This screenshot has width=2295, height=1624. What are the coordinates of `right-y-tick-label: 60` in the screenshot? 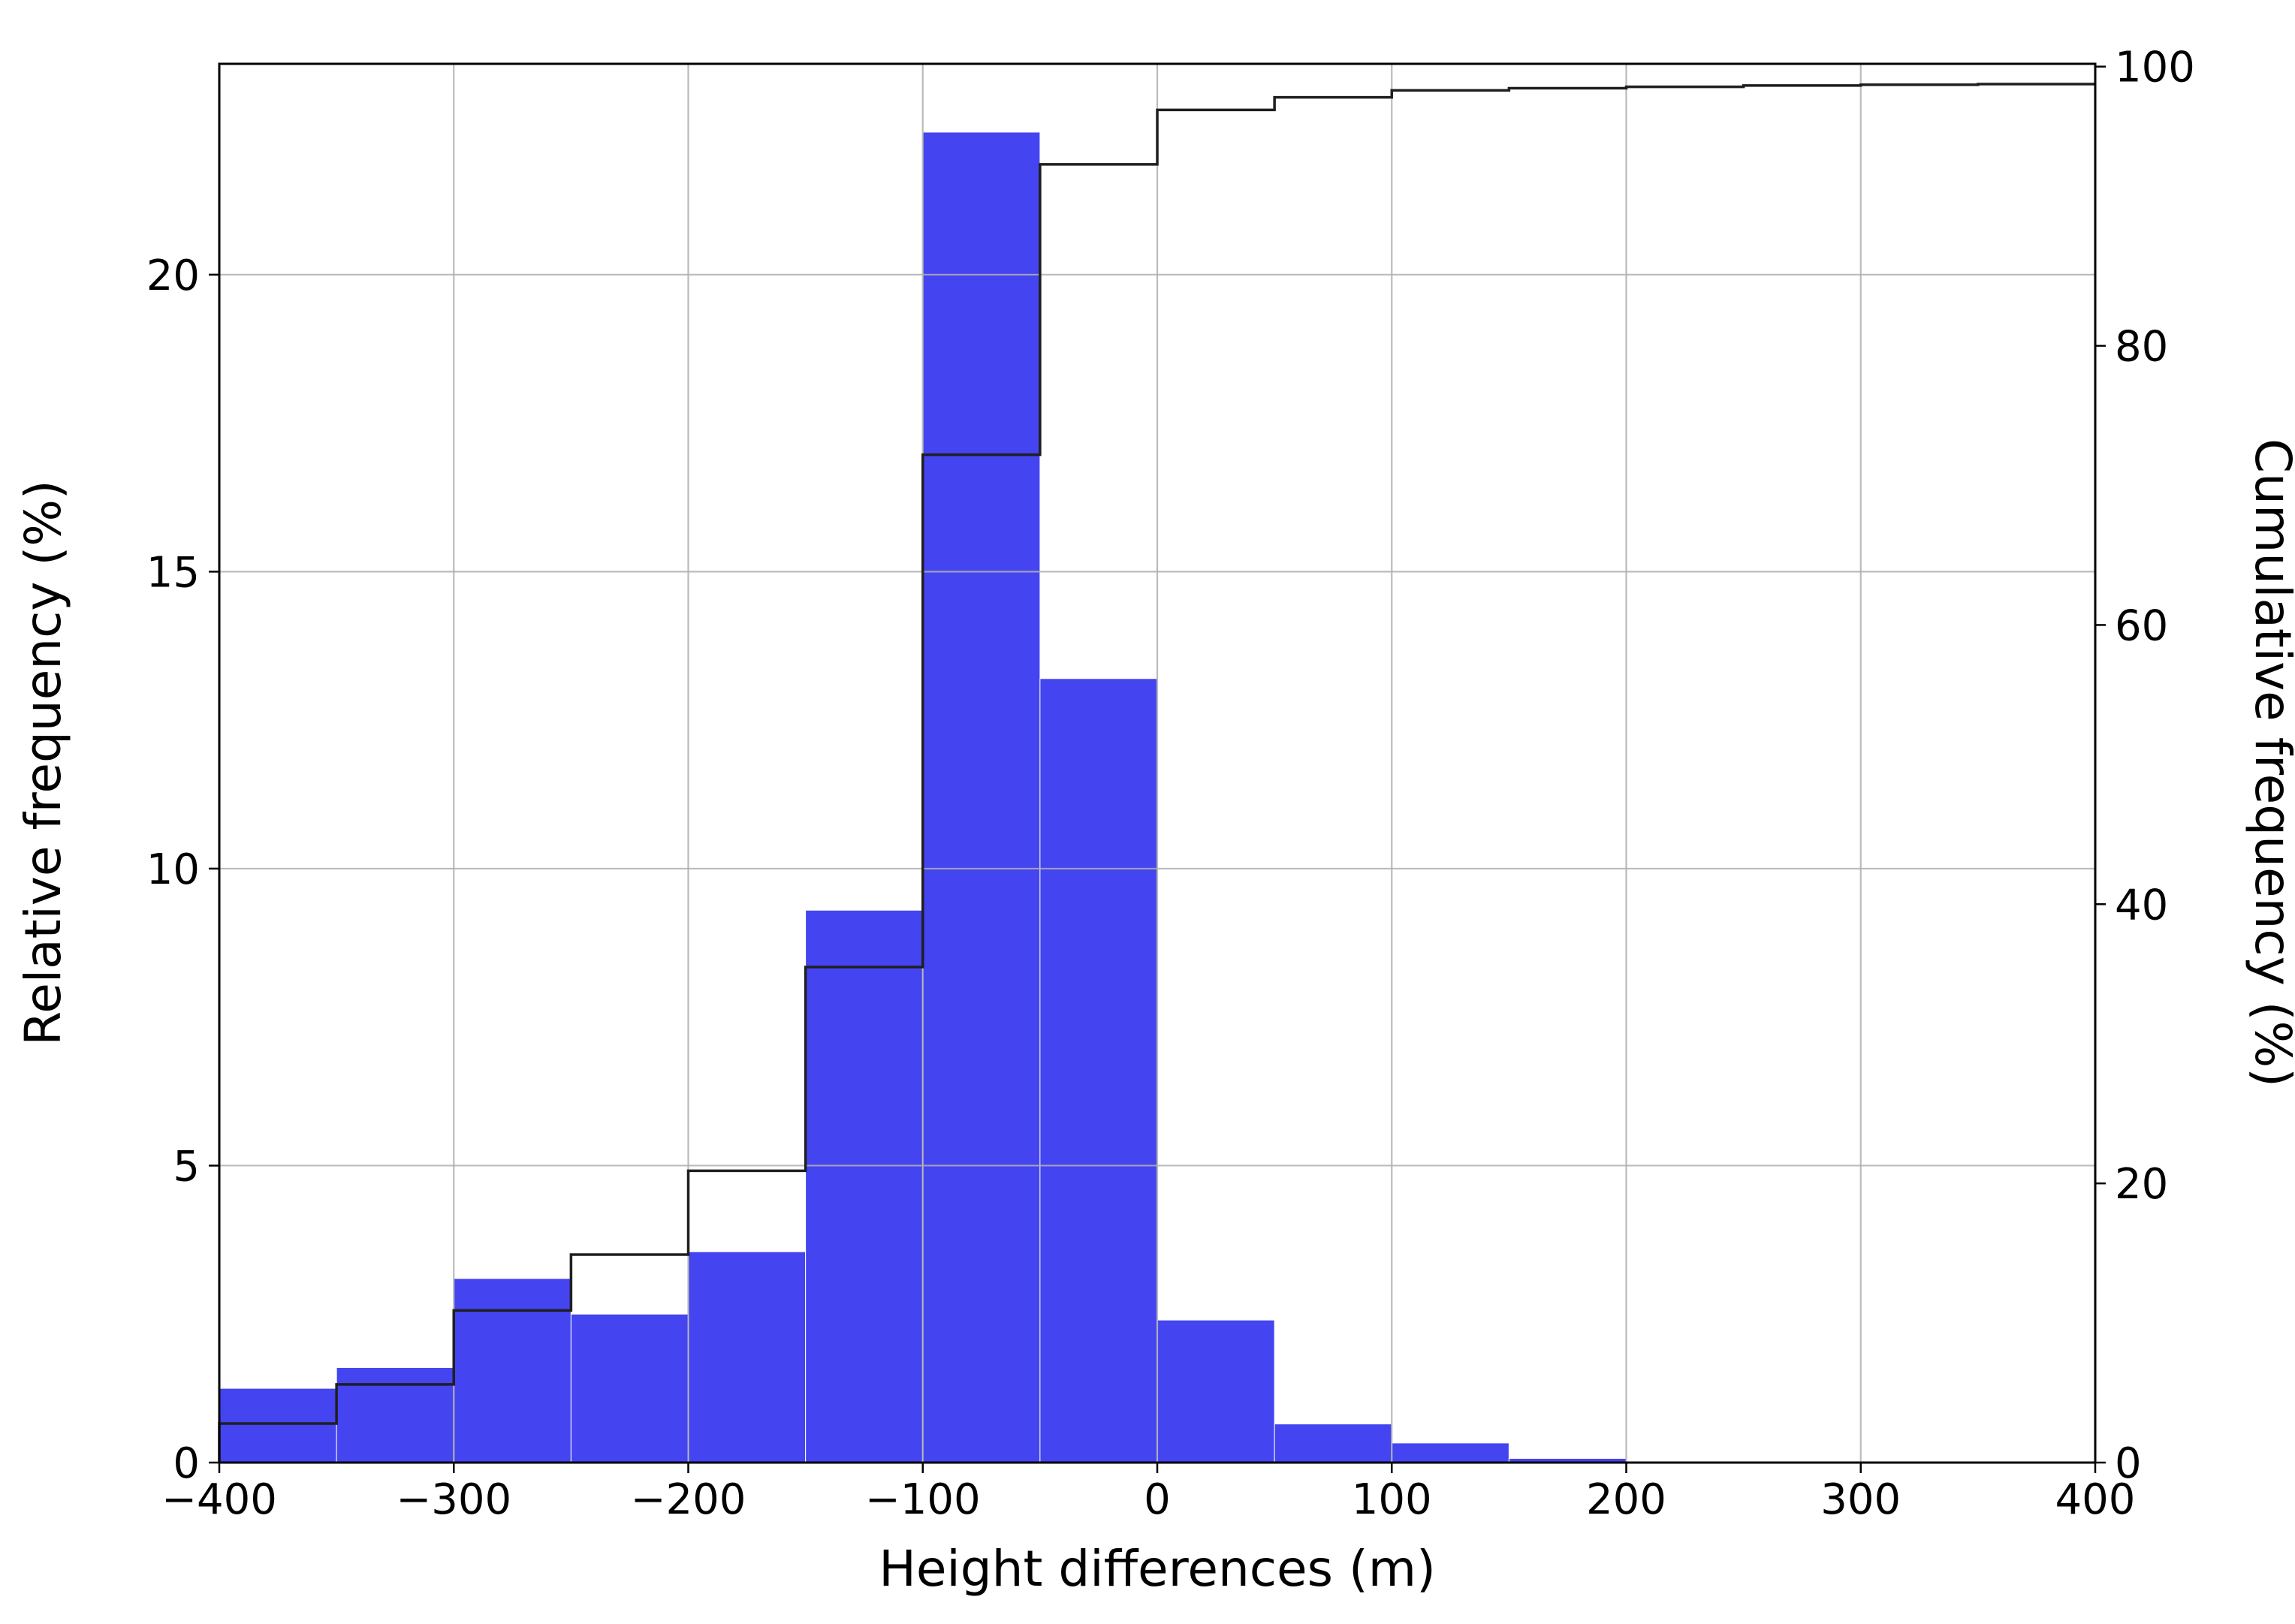 It's located at (2141, 625).